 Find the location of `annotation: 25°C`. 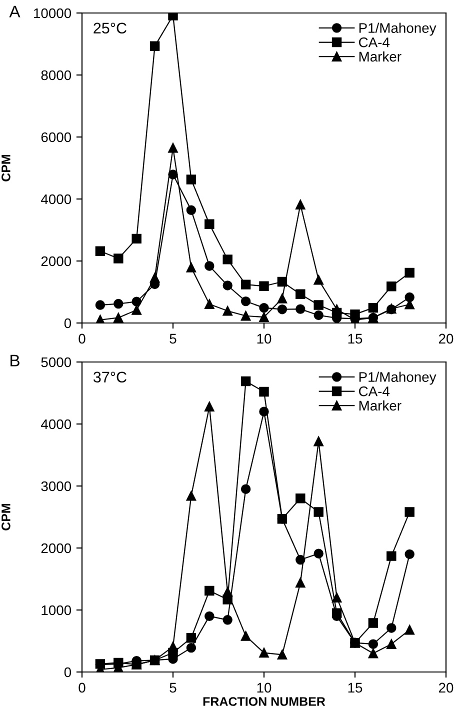

annotation: 25°C is located at coordinates (110, 28).